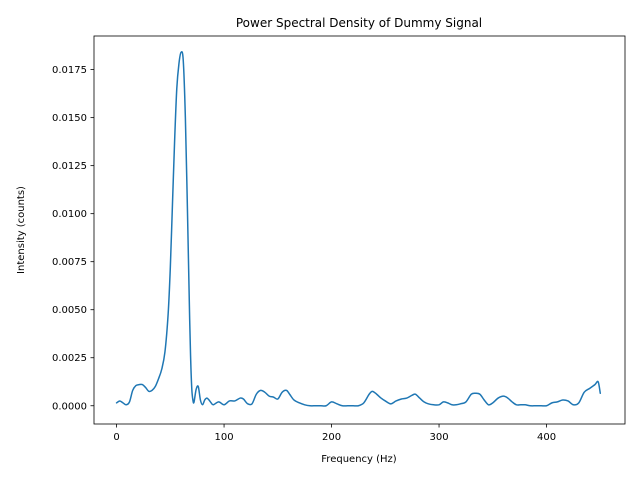 The width and height of the screenshot is (640, 480). What do you see at coordinates (21, 230) in the screenshot?
I see `y-axis-label: Intensity (counts)` at bounding box center [21, 230].